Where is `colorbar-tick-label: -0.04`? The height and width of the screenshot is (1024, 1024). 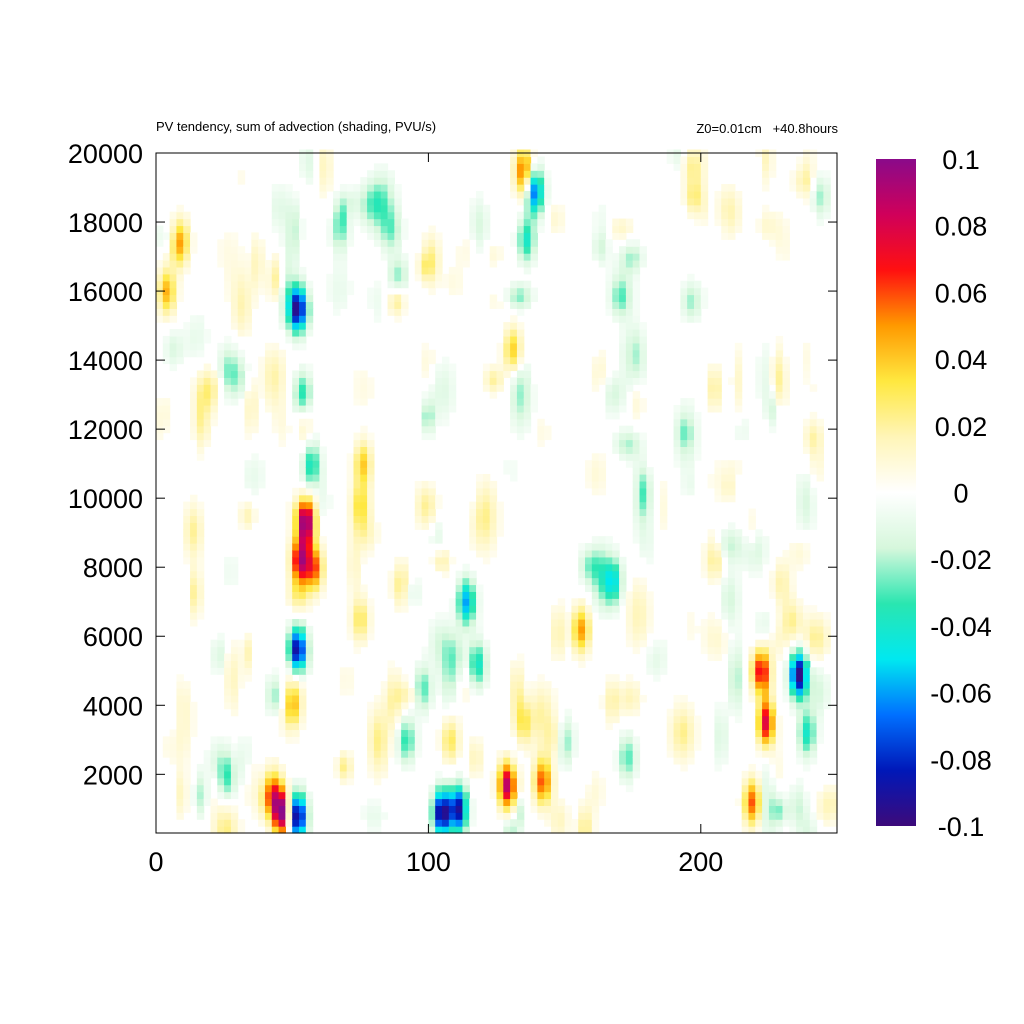 colorbar-tick-label: -0.04 is located at coordinates (961, 627).